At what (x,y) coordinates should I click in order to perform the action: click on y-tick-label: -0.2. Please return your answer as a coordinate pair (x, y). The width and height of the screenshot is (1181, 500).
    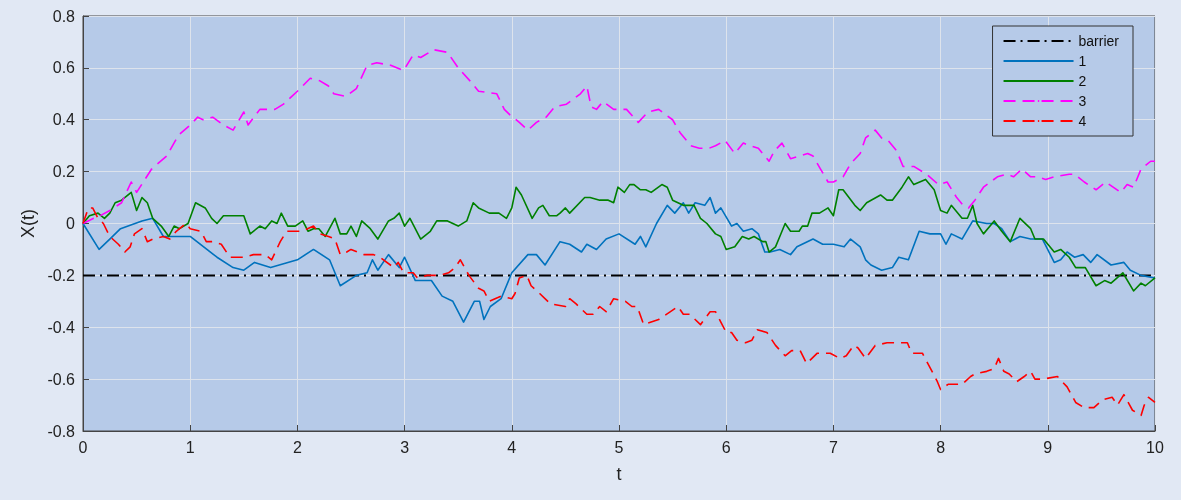
    Looking at the image, I should click on (61, 275).